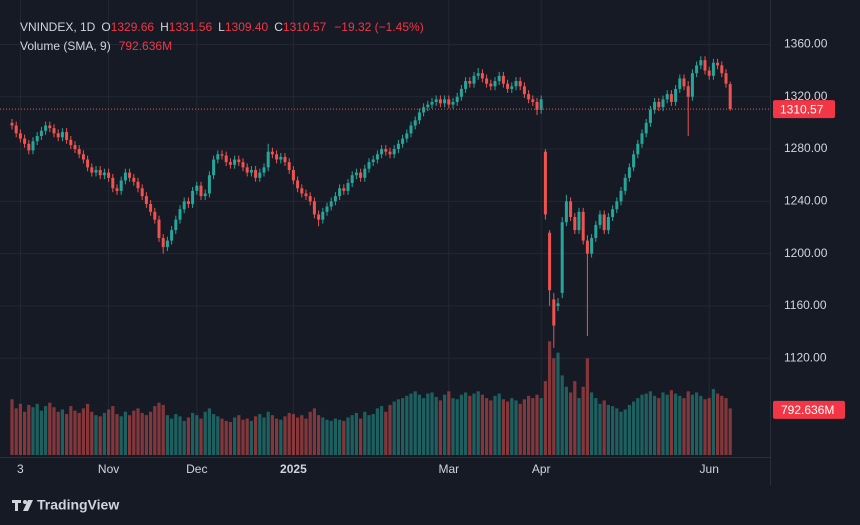  What do you see at coordinates (709, 469) in the screenshot?
I see `x-tick-label: Jun` at bounding box center [709, 469].